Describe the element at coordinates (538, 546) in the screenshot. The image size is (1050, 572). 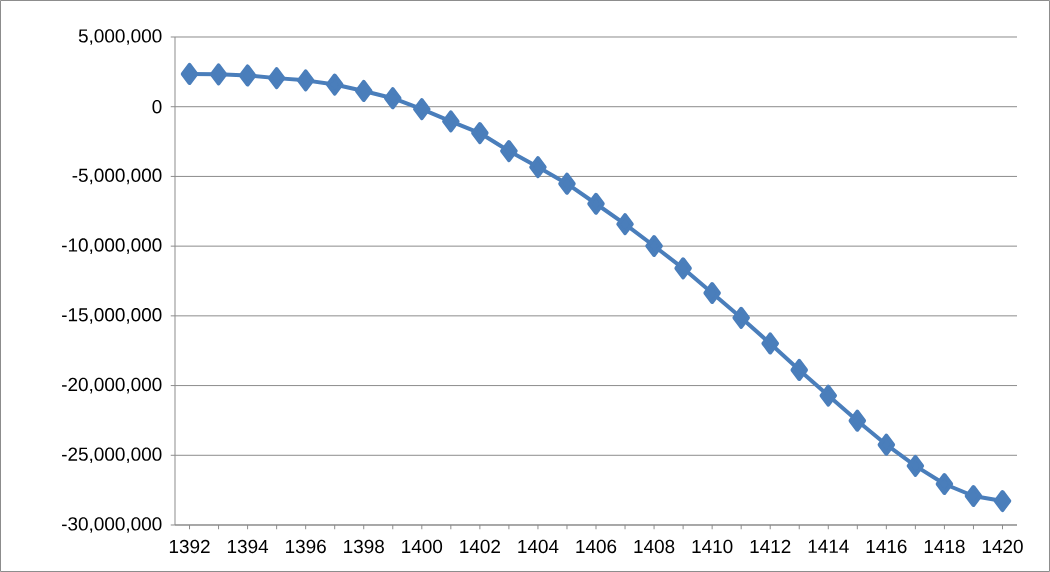
I see `x-tick-label: 1404` at that location.